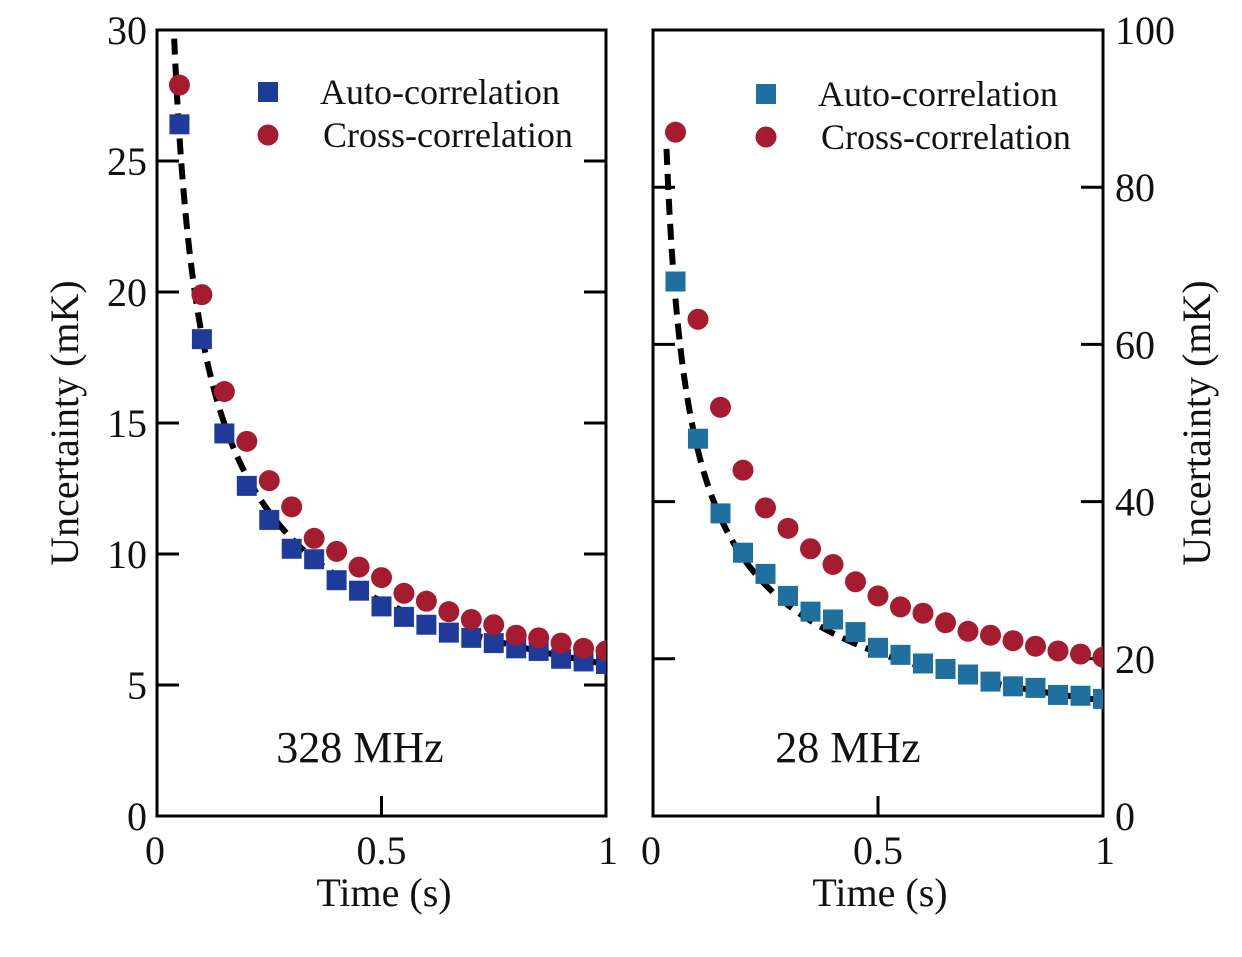 Image resolution: width=1242 pixels, height=957 pixels. What do you see at coordinates (766, 137) in the screenshot?
I see `legend-circle-marker` at bounding box center [766, 137].